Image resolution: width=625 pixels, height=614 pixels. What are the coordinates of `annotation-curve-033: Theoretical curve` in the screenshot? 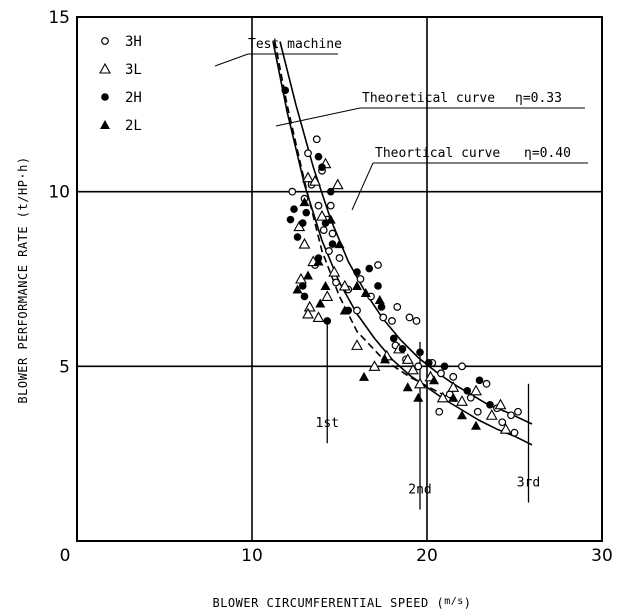 It's located at (428, 98).